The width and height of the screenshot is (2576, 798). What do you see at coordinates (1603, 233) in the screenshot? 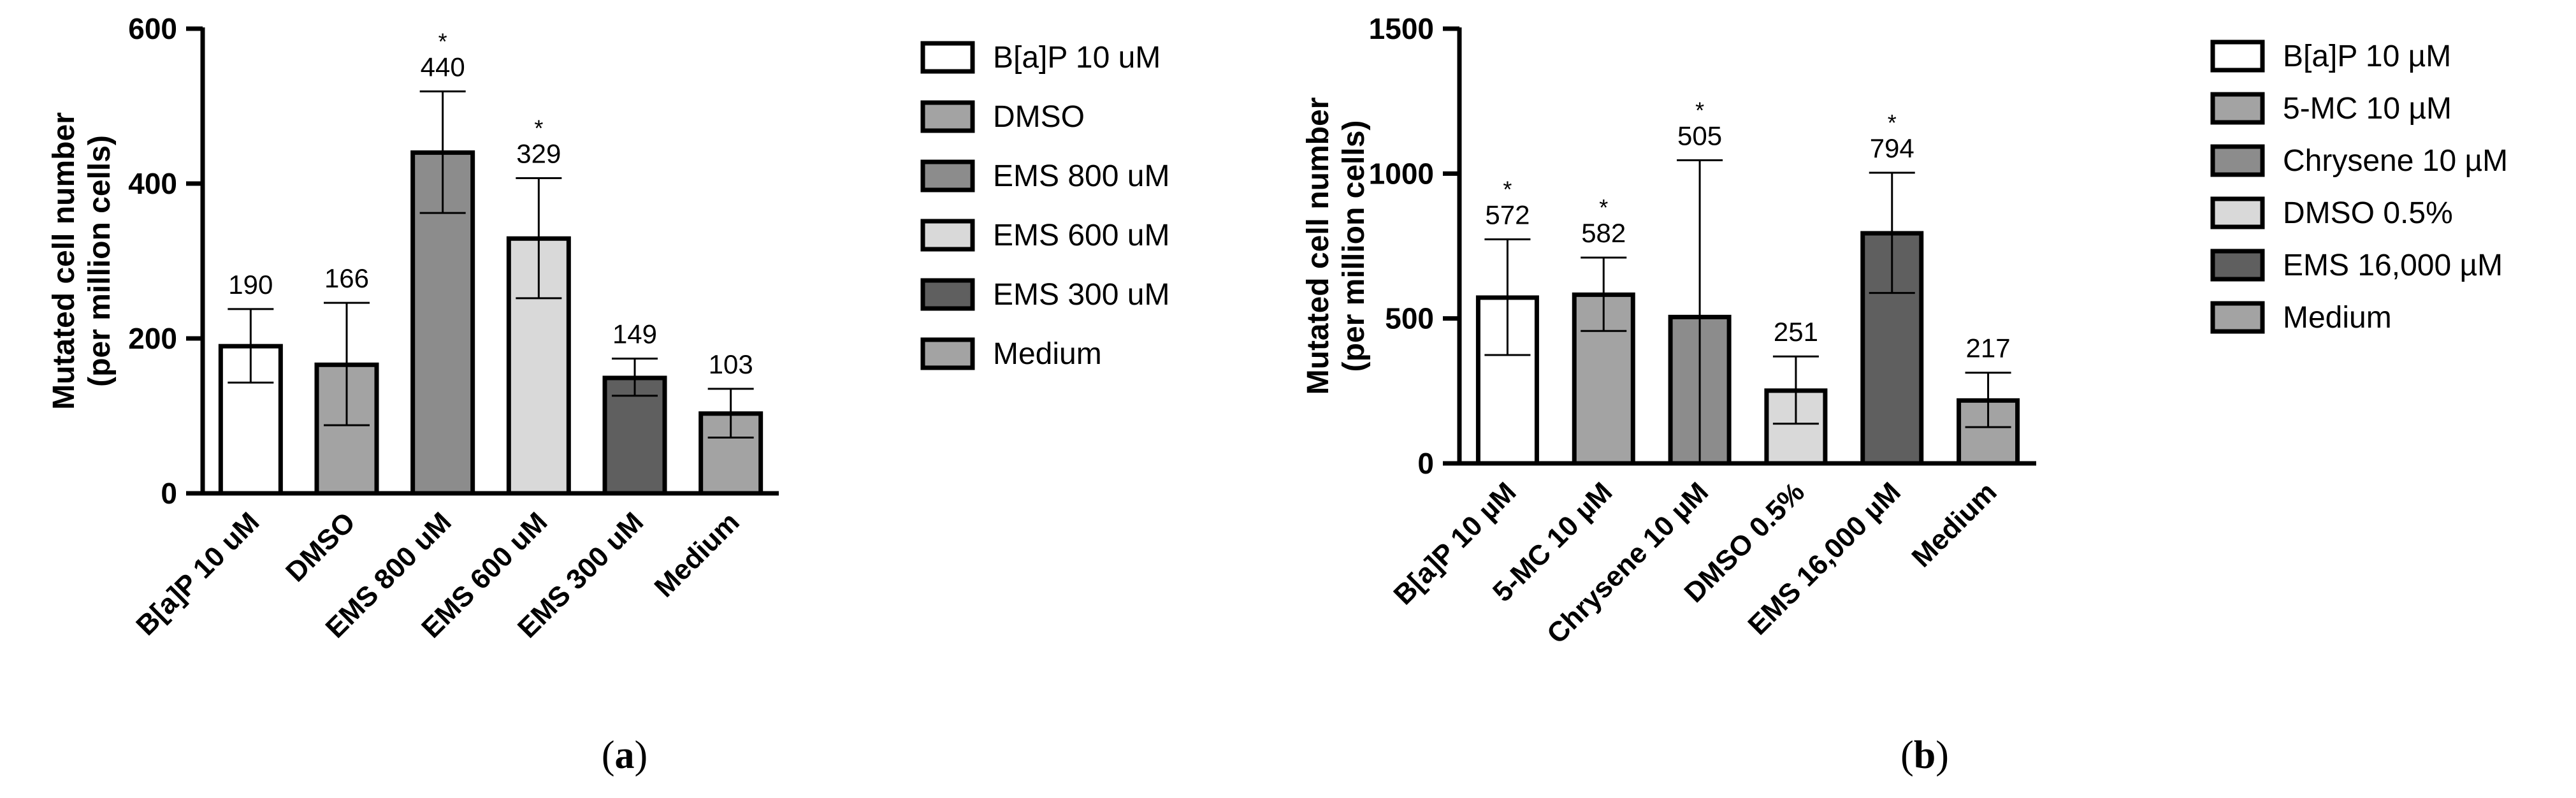
I see `value-label: 582` at bounding box center [1603, 233].